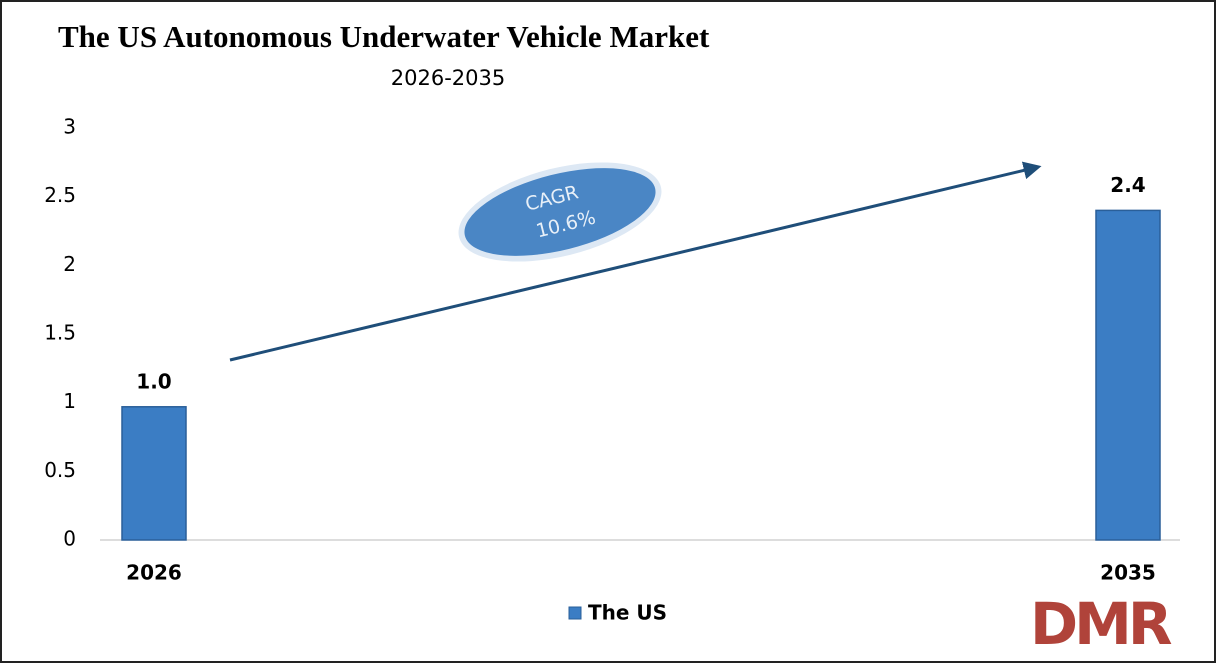  Describe the element at coordinates (69, 401) in the screenshot. I see `y-tick-label: 1` at that location.